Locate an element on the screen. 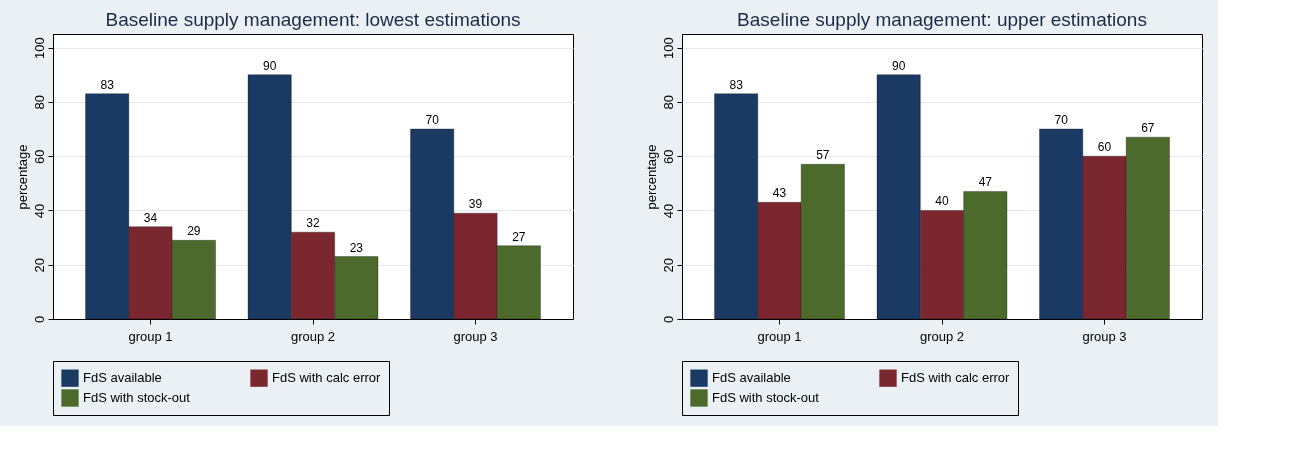 Image resolution: width=1306 pixels, height=467 pixels. data-label: 27 is located at coordinates (519, 236).